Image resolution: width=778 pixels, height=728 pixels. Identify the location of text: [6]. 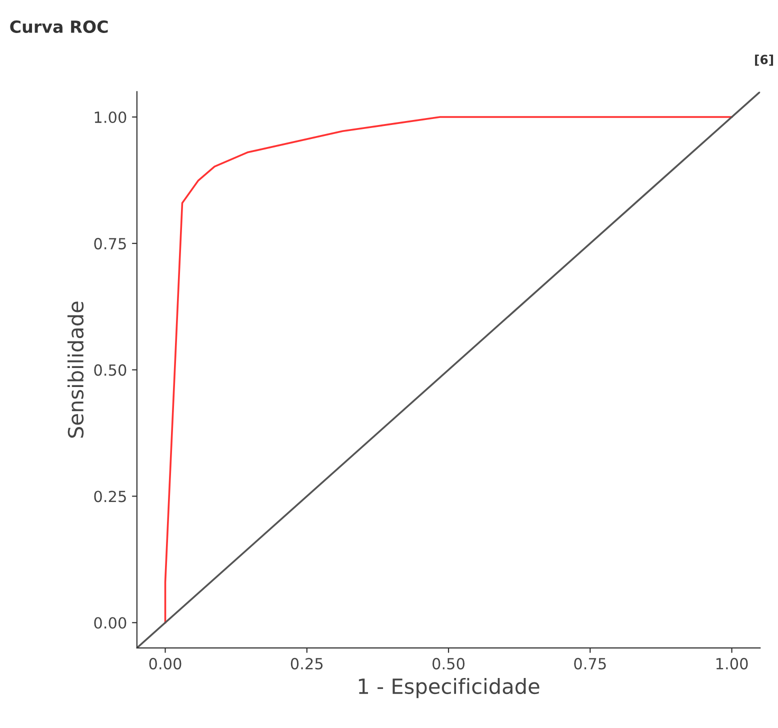
(764, 60).